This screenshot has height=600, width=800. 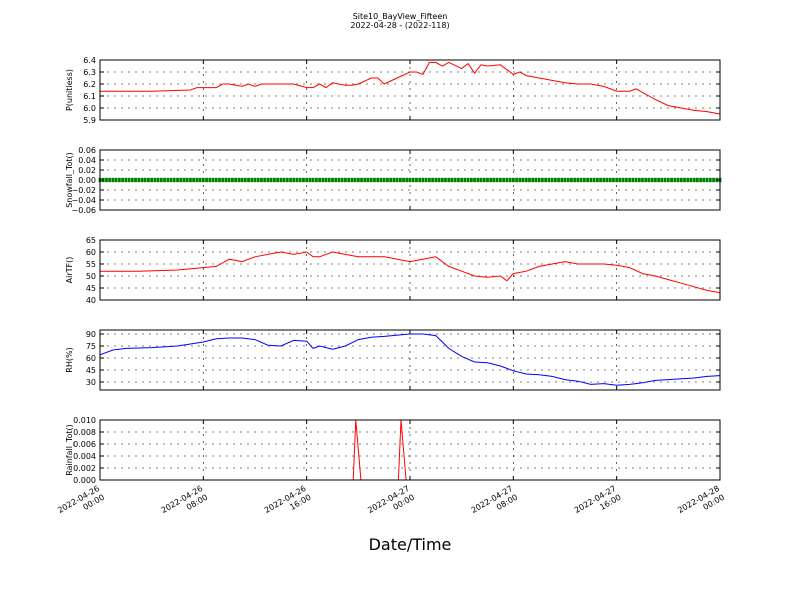 I want to click on y-tick-label: 0.006, so click(x=84, y=444).